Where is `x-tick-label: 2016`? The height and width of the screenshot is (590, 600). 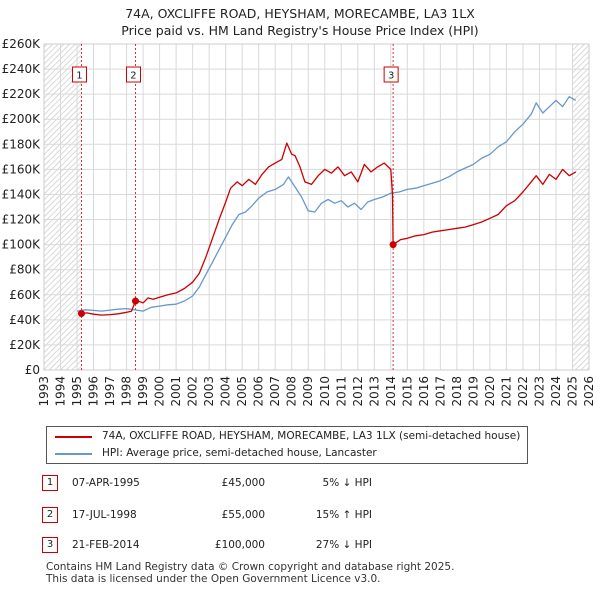 x-tick-label: 2016 is located at coordinates (424, 391).